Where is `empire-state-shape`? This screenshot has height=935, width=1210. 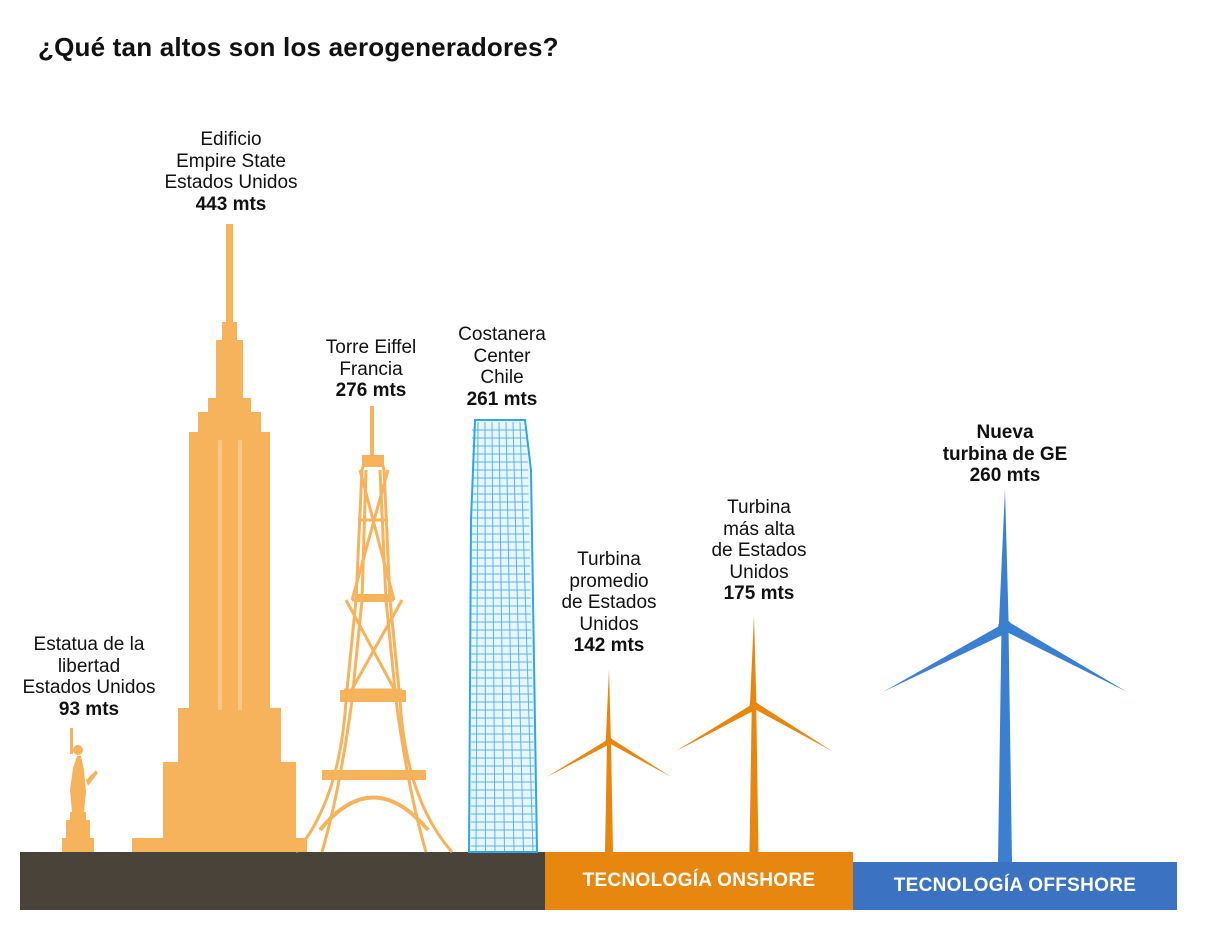 empire-state-shape is located at coordinates (219, 538).